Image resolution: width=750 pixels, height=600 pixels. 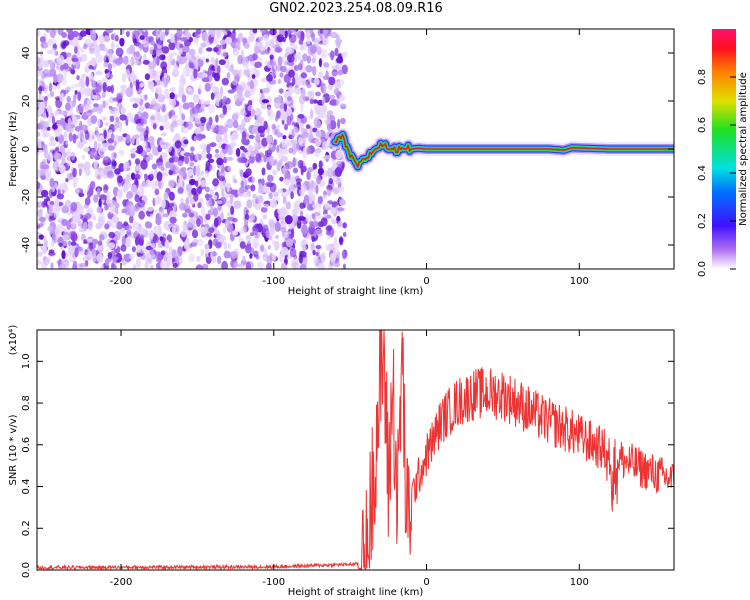 What do you see at coordinates (13, 340) in the screenshot?
I see `y-scale-label: (x10⁴)` at bounding box center [13, 340].